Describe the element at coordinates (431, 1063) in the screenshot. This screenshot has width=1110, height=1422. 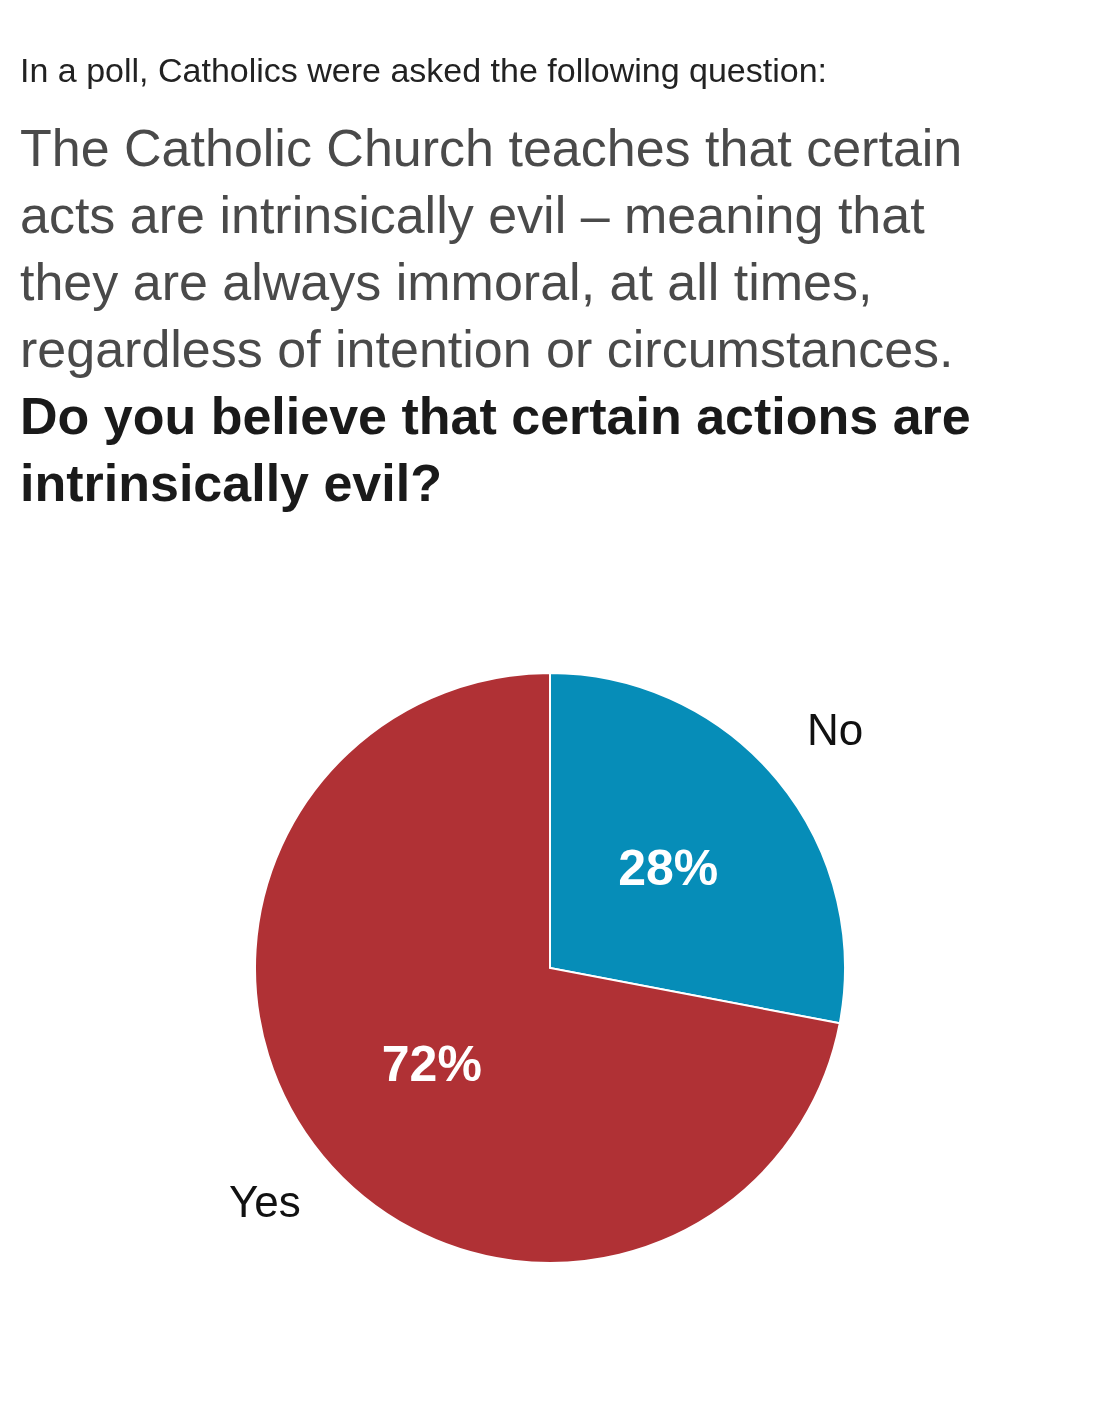
I see `data-label: 72%` at that location.